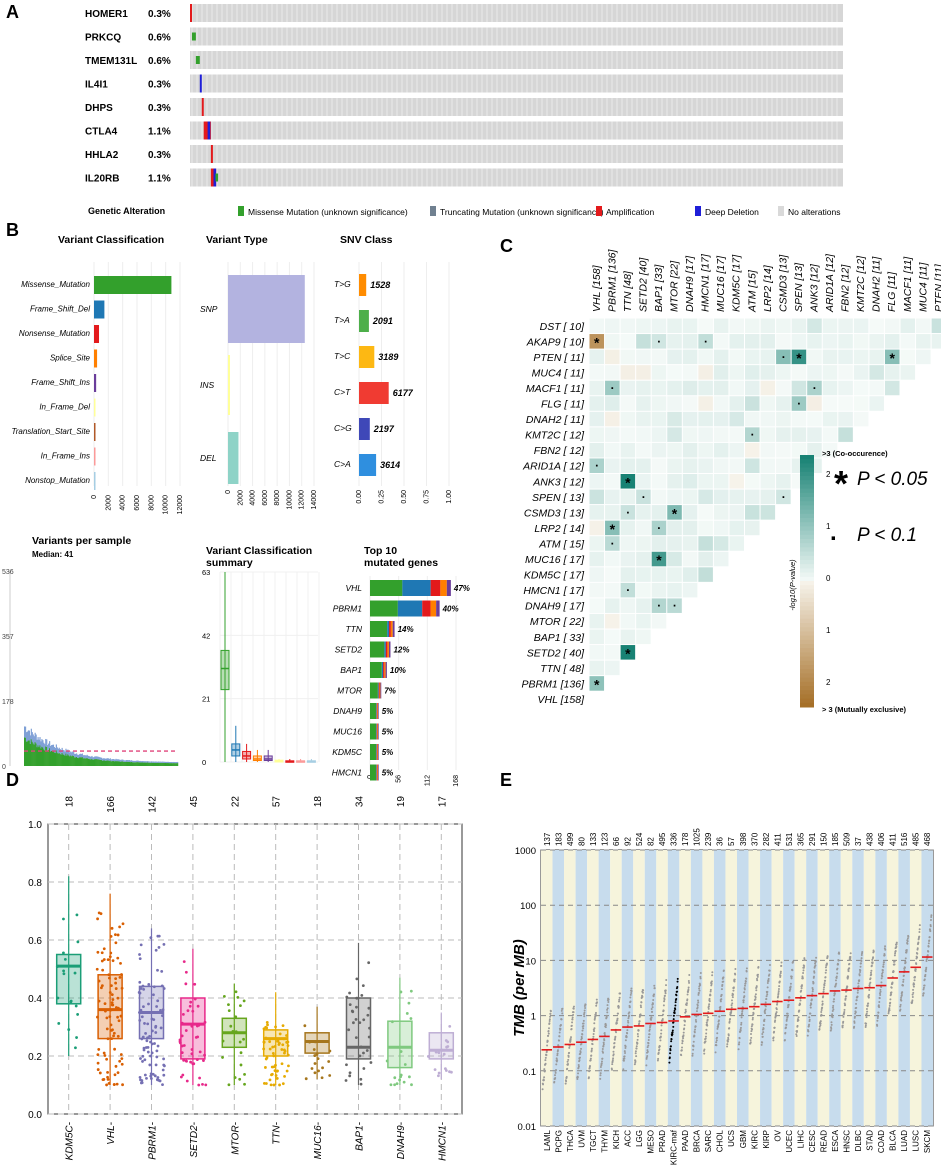 The height and width of the screenshot is (1174, 941). What do you see at coordinates (674, 1147) in the screenshot?
I see `tmb-cohort-label: KIRC-maf` at bounding box center [674, 1147].